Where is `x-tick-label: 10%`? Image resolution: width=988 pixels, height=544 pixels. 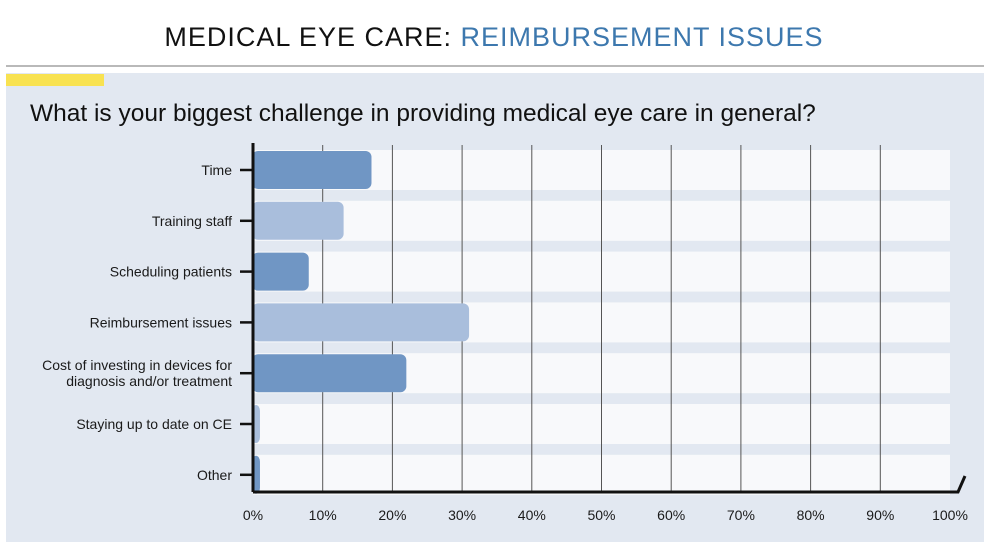
x-tick-label: 10% is located at coordinates (323, 515).